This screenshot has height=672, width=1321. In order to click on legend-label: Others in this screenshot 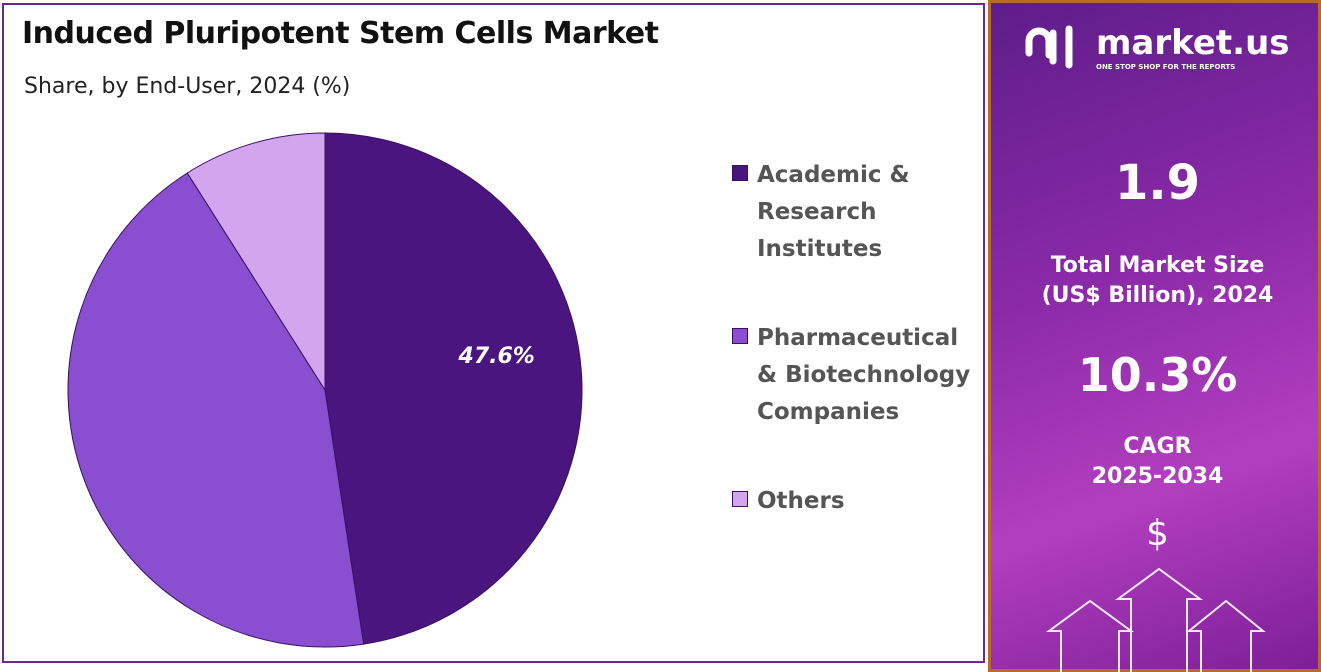, I will do `click(801, 501)`.